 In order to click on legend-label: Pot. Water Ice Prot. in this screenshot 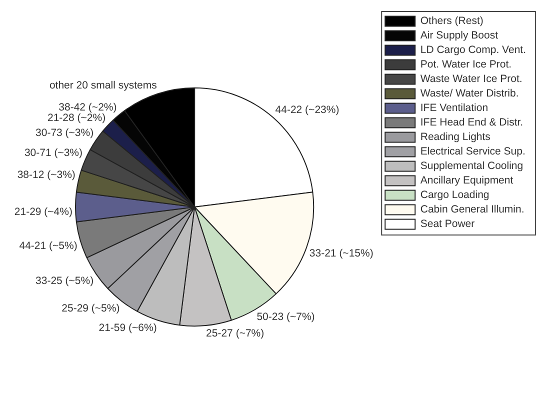, I will do `click(466, 64)`.